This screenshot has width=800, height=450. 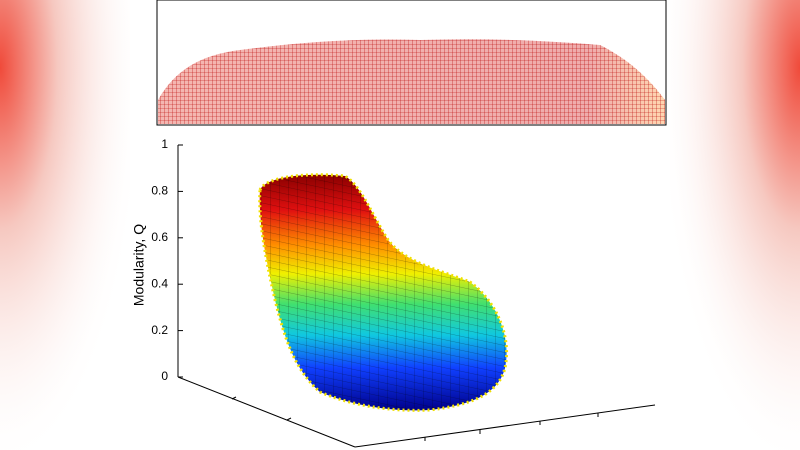 What do you see at coordinates (159, 283) in the screenshot?
I see `z-tick-label: 0.4` at bounding box center [159, 283].